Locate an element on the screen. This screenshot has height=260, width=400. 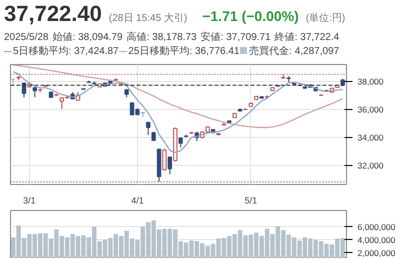
legend-label: 売買代金: 4,287,097 is located at coordinates (294, 52).